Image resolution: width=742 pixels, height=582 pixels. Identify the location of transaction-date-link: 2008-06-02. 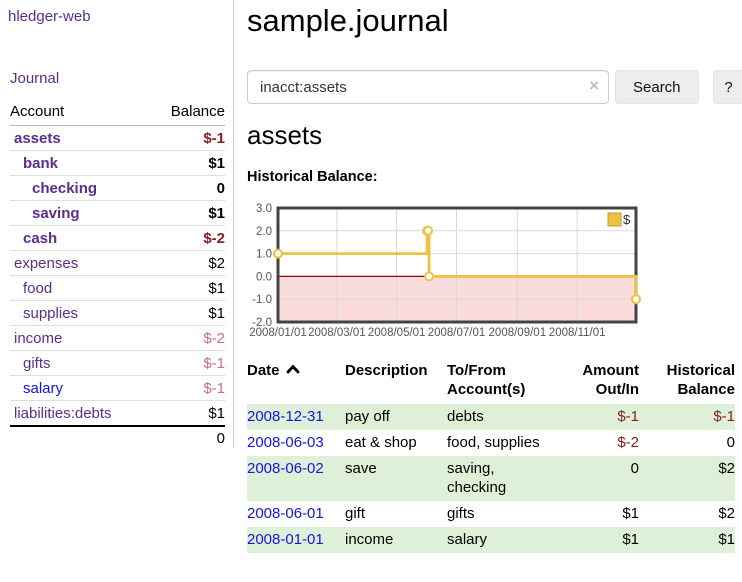
(285, 468).